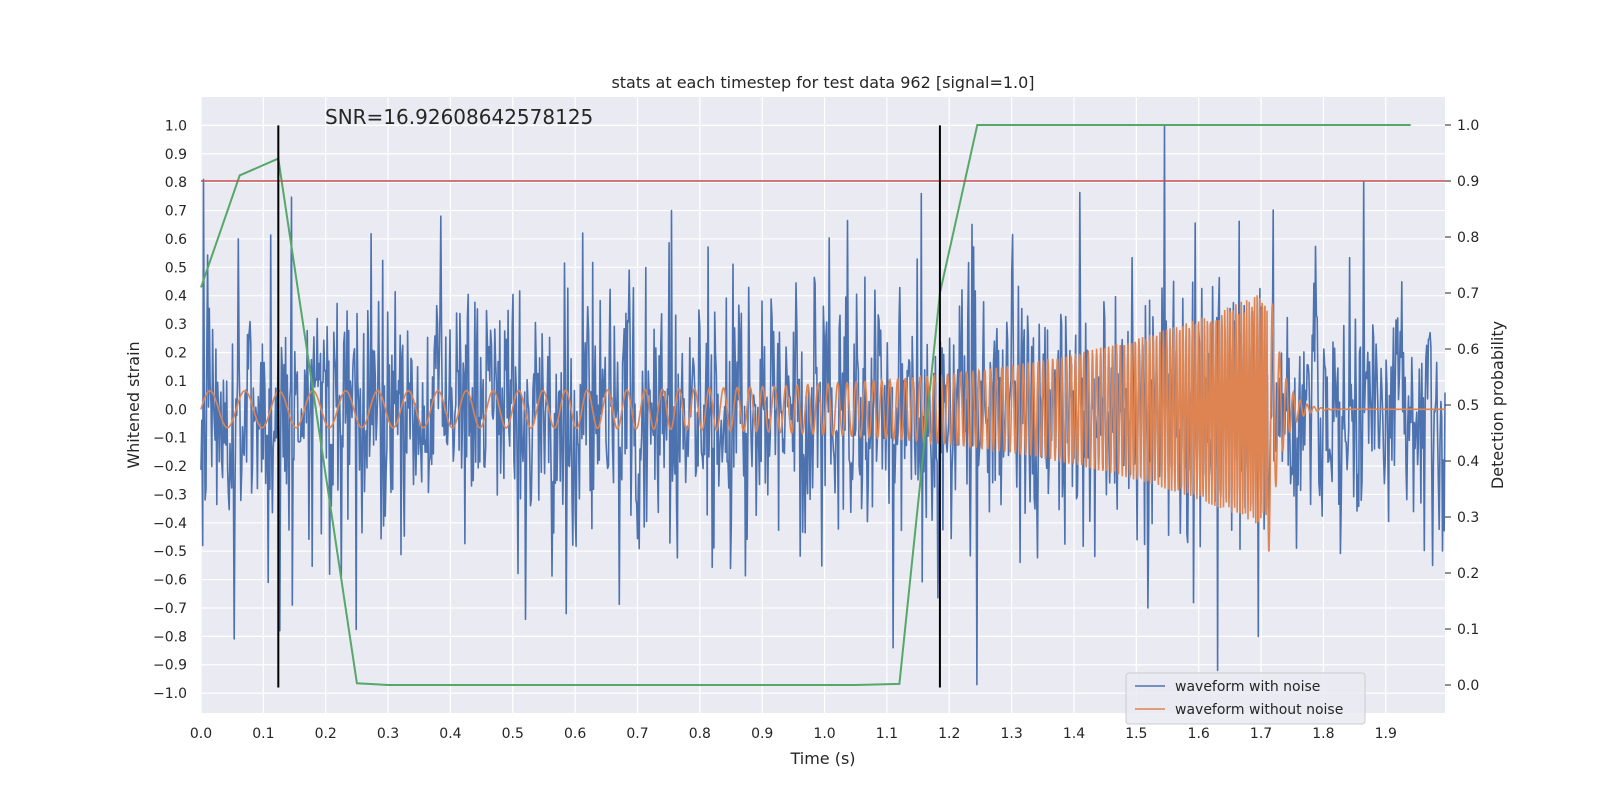  What do you see at coordinates (949, 734) in the screenshot?
I see `x-tick-label: 1.2` at bounding box center [949, 734].